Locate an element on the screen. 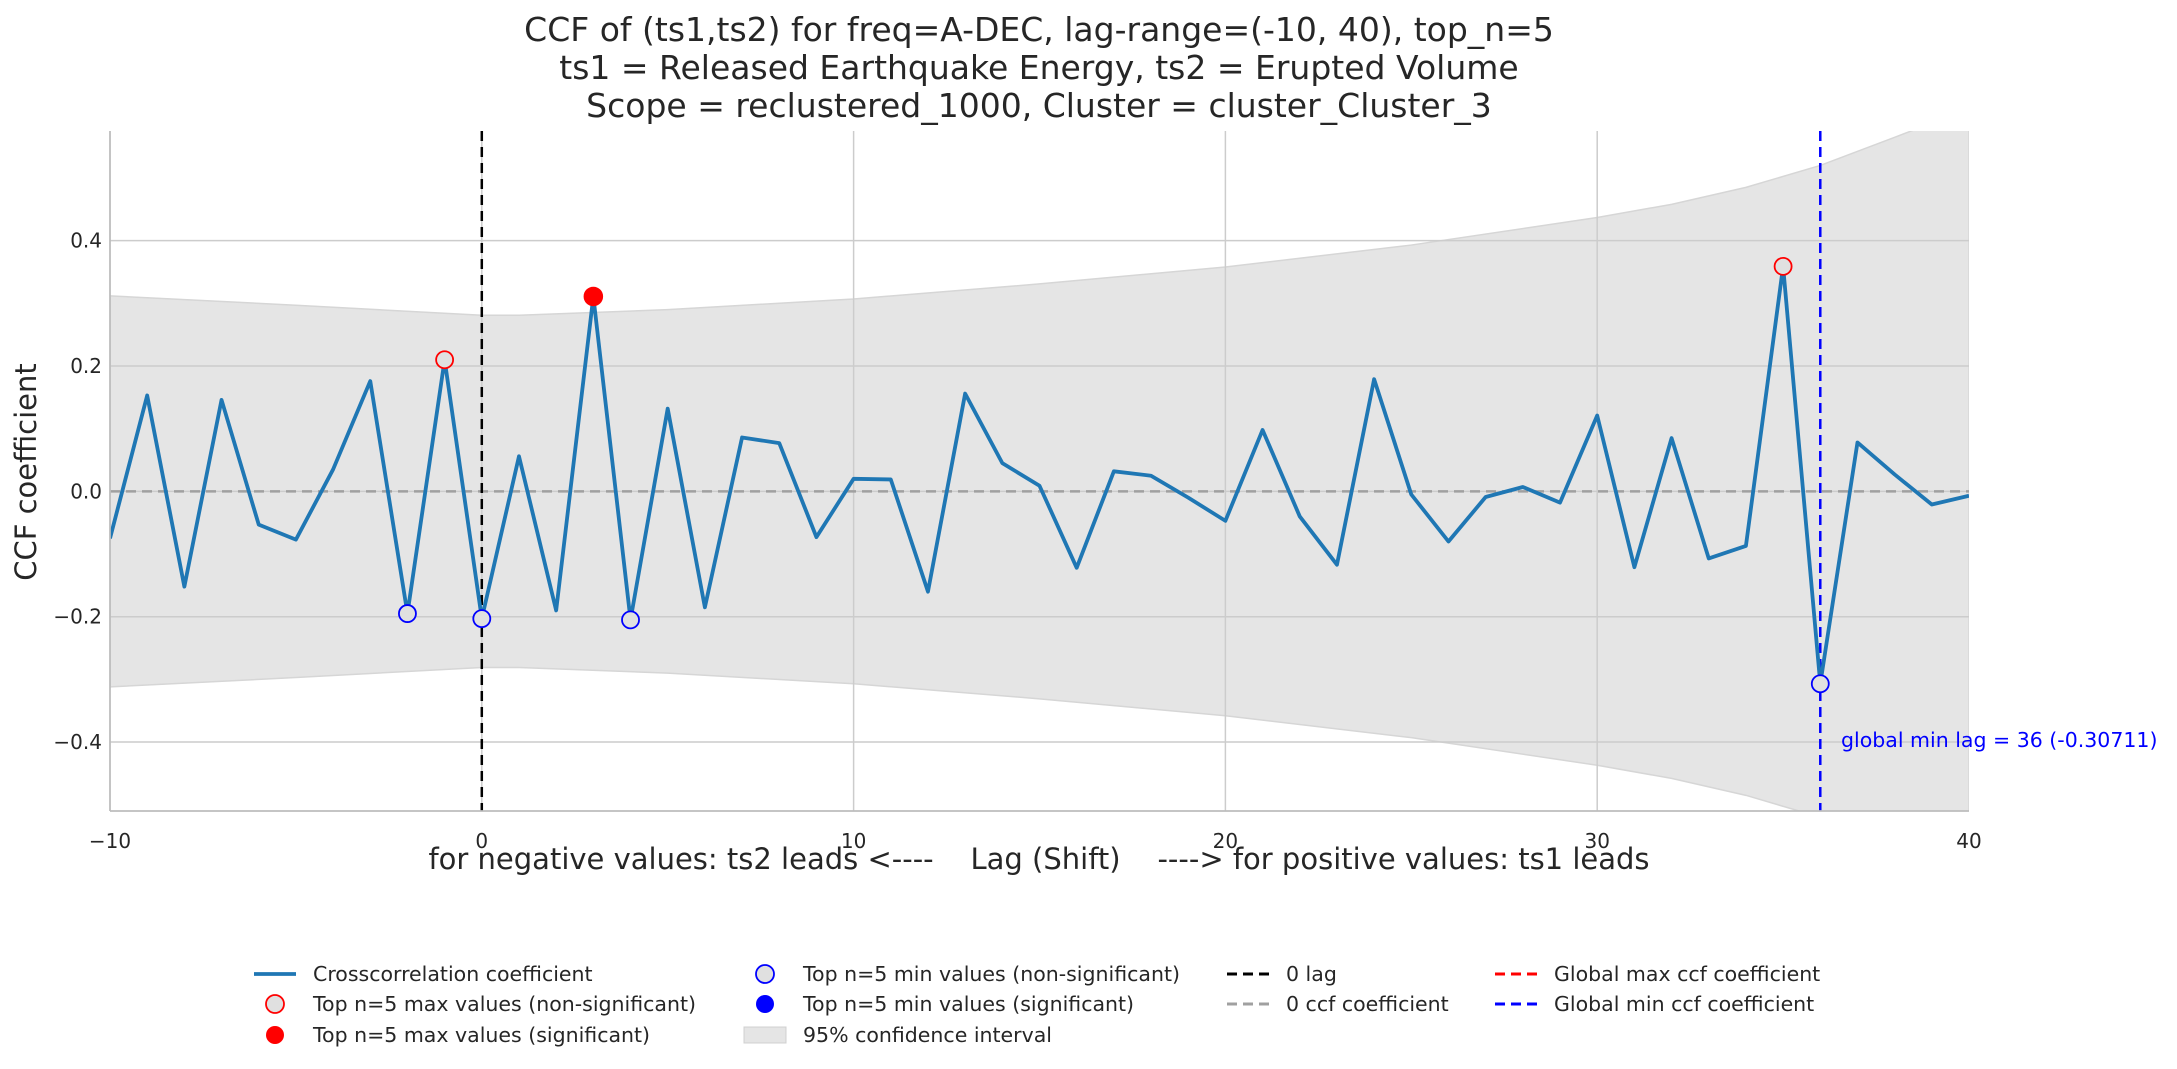 Image resolution: width=2177 pixels, height=1069 pixels. y-tick-label: 0.0 is located at coordinates (86, 491).